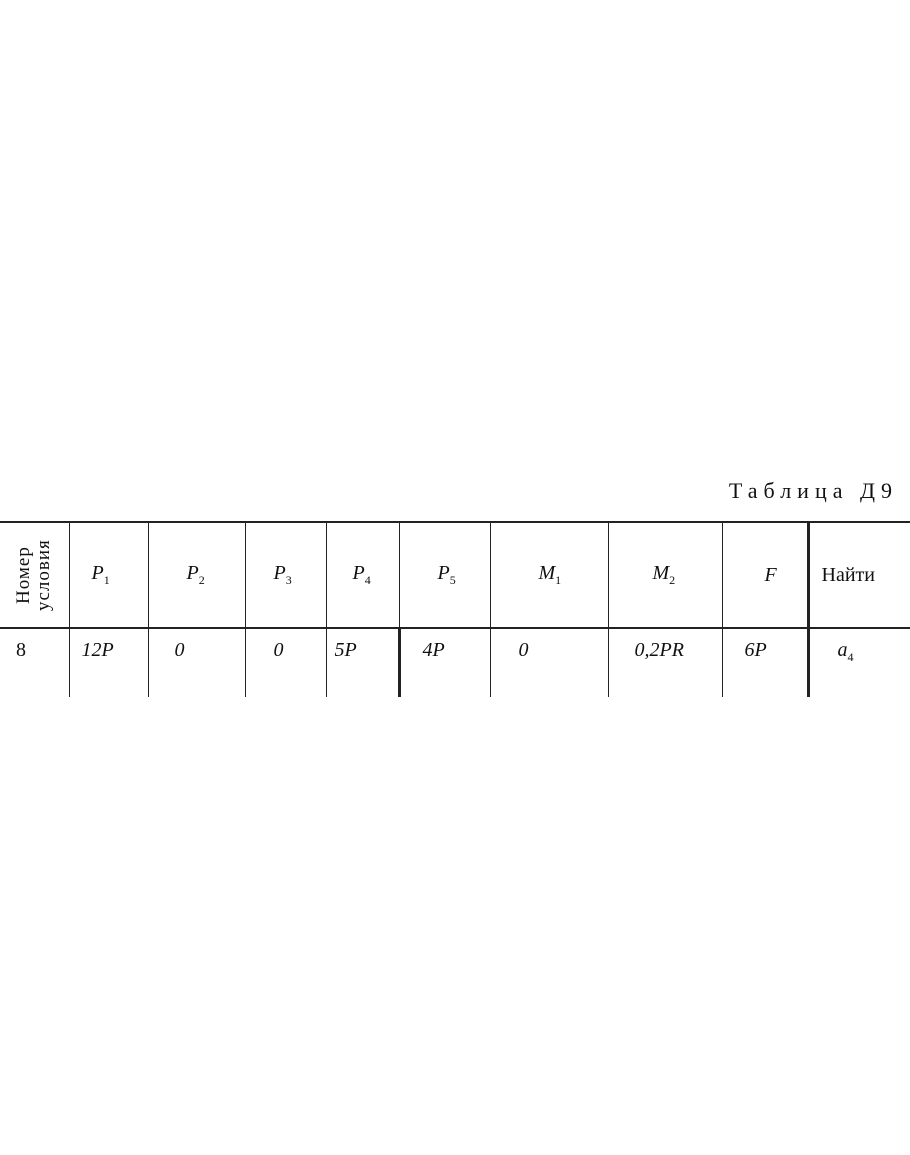 The width and height of the screenshot is (910, 1155). What do you see at coordinates (21, 650) in the screenshot?
I see `cell-number: 8` at bounding box center [21, 650].